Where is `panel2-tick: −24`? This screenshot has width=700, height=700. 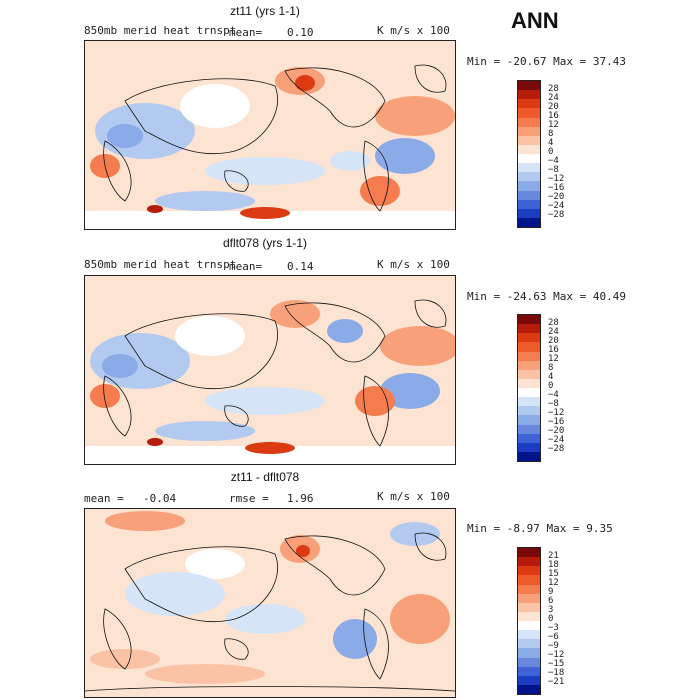
panel2-tick: −24 is located at coordinates (556, 440).